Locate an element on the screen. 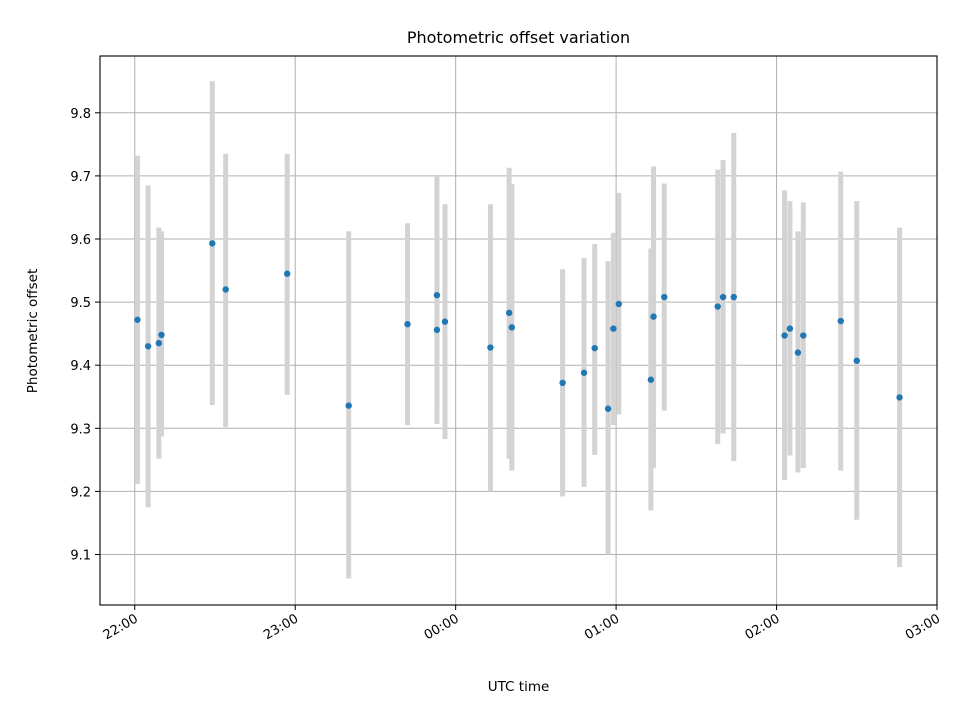 The image size is (960, 720). y-tick-label: 9.8 is located at coordinates (80, 114).